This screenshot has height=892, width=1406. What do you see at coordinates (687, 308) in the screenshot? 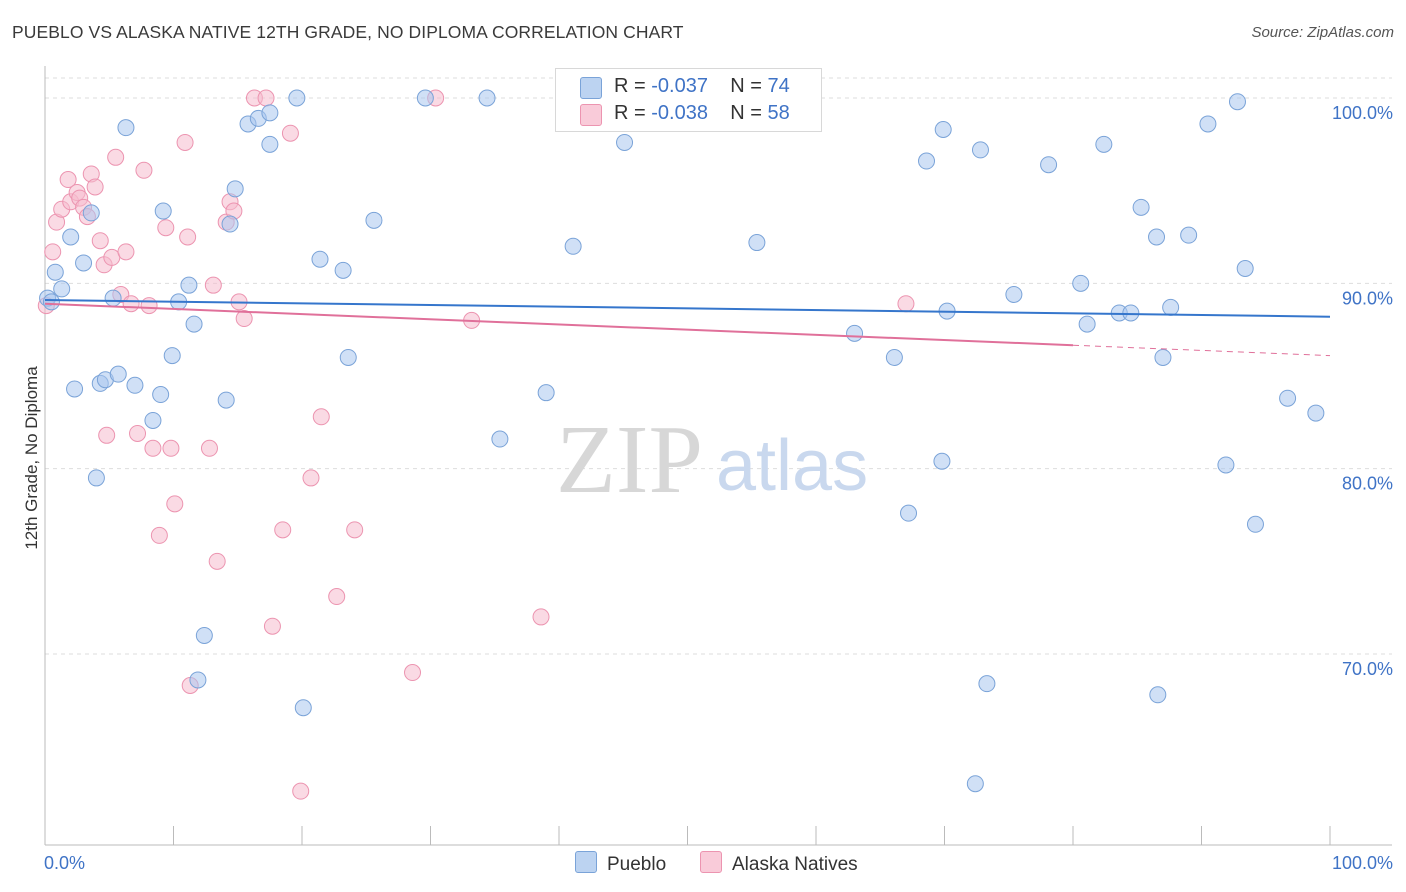
I see `pueblo-trend-line` at bounding box center [687, 308].